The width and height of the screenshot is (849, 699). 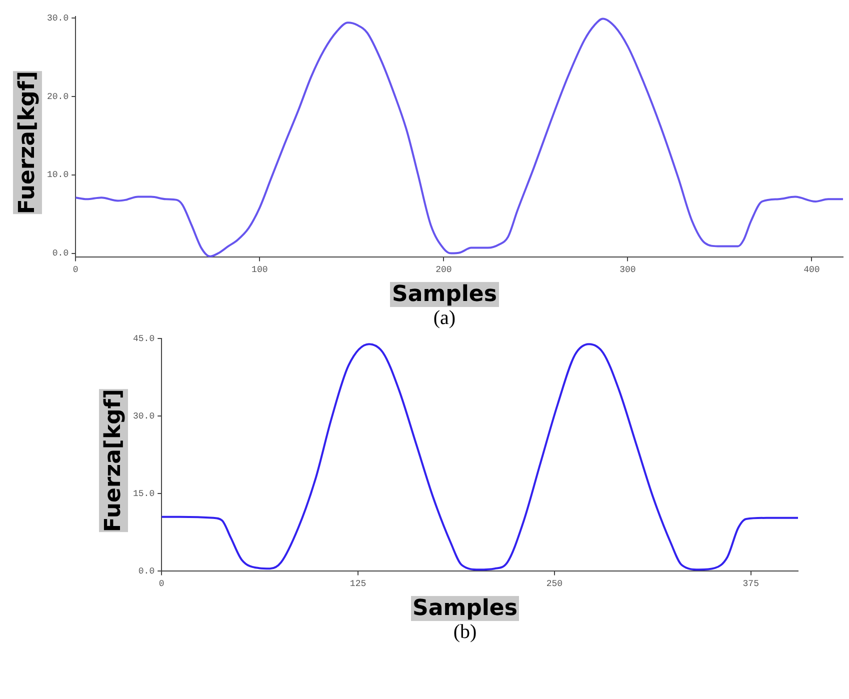 What do you see at coordinates (260, 269) in the screenshot?
I see `x-tick-label: 100` at bounding box center [260, 269].